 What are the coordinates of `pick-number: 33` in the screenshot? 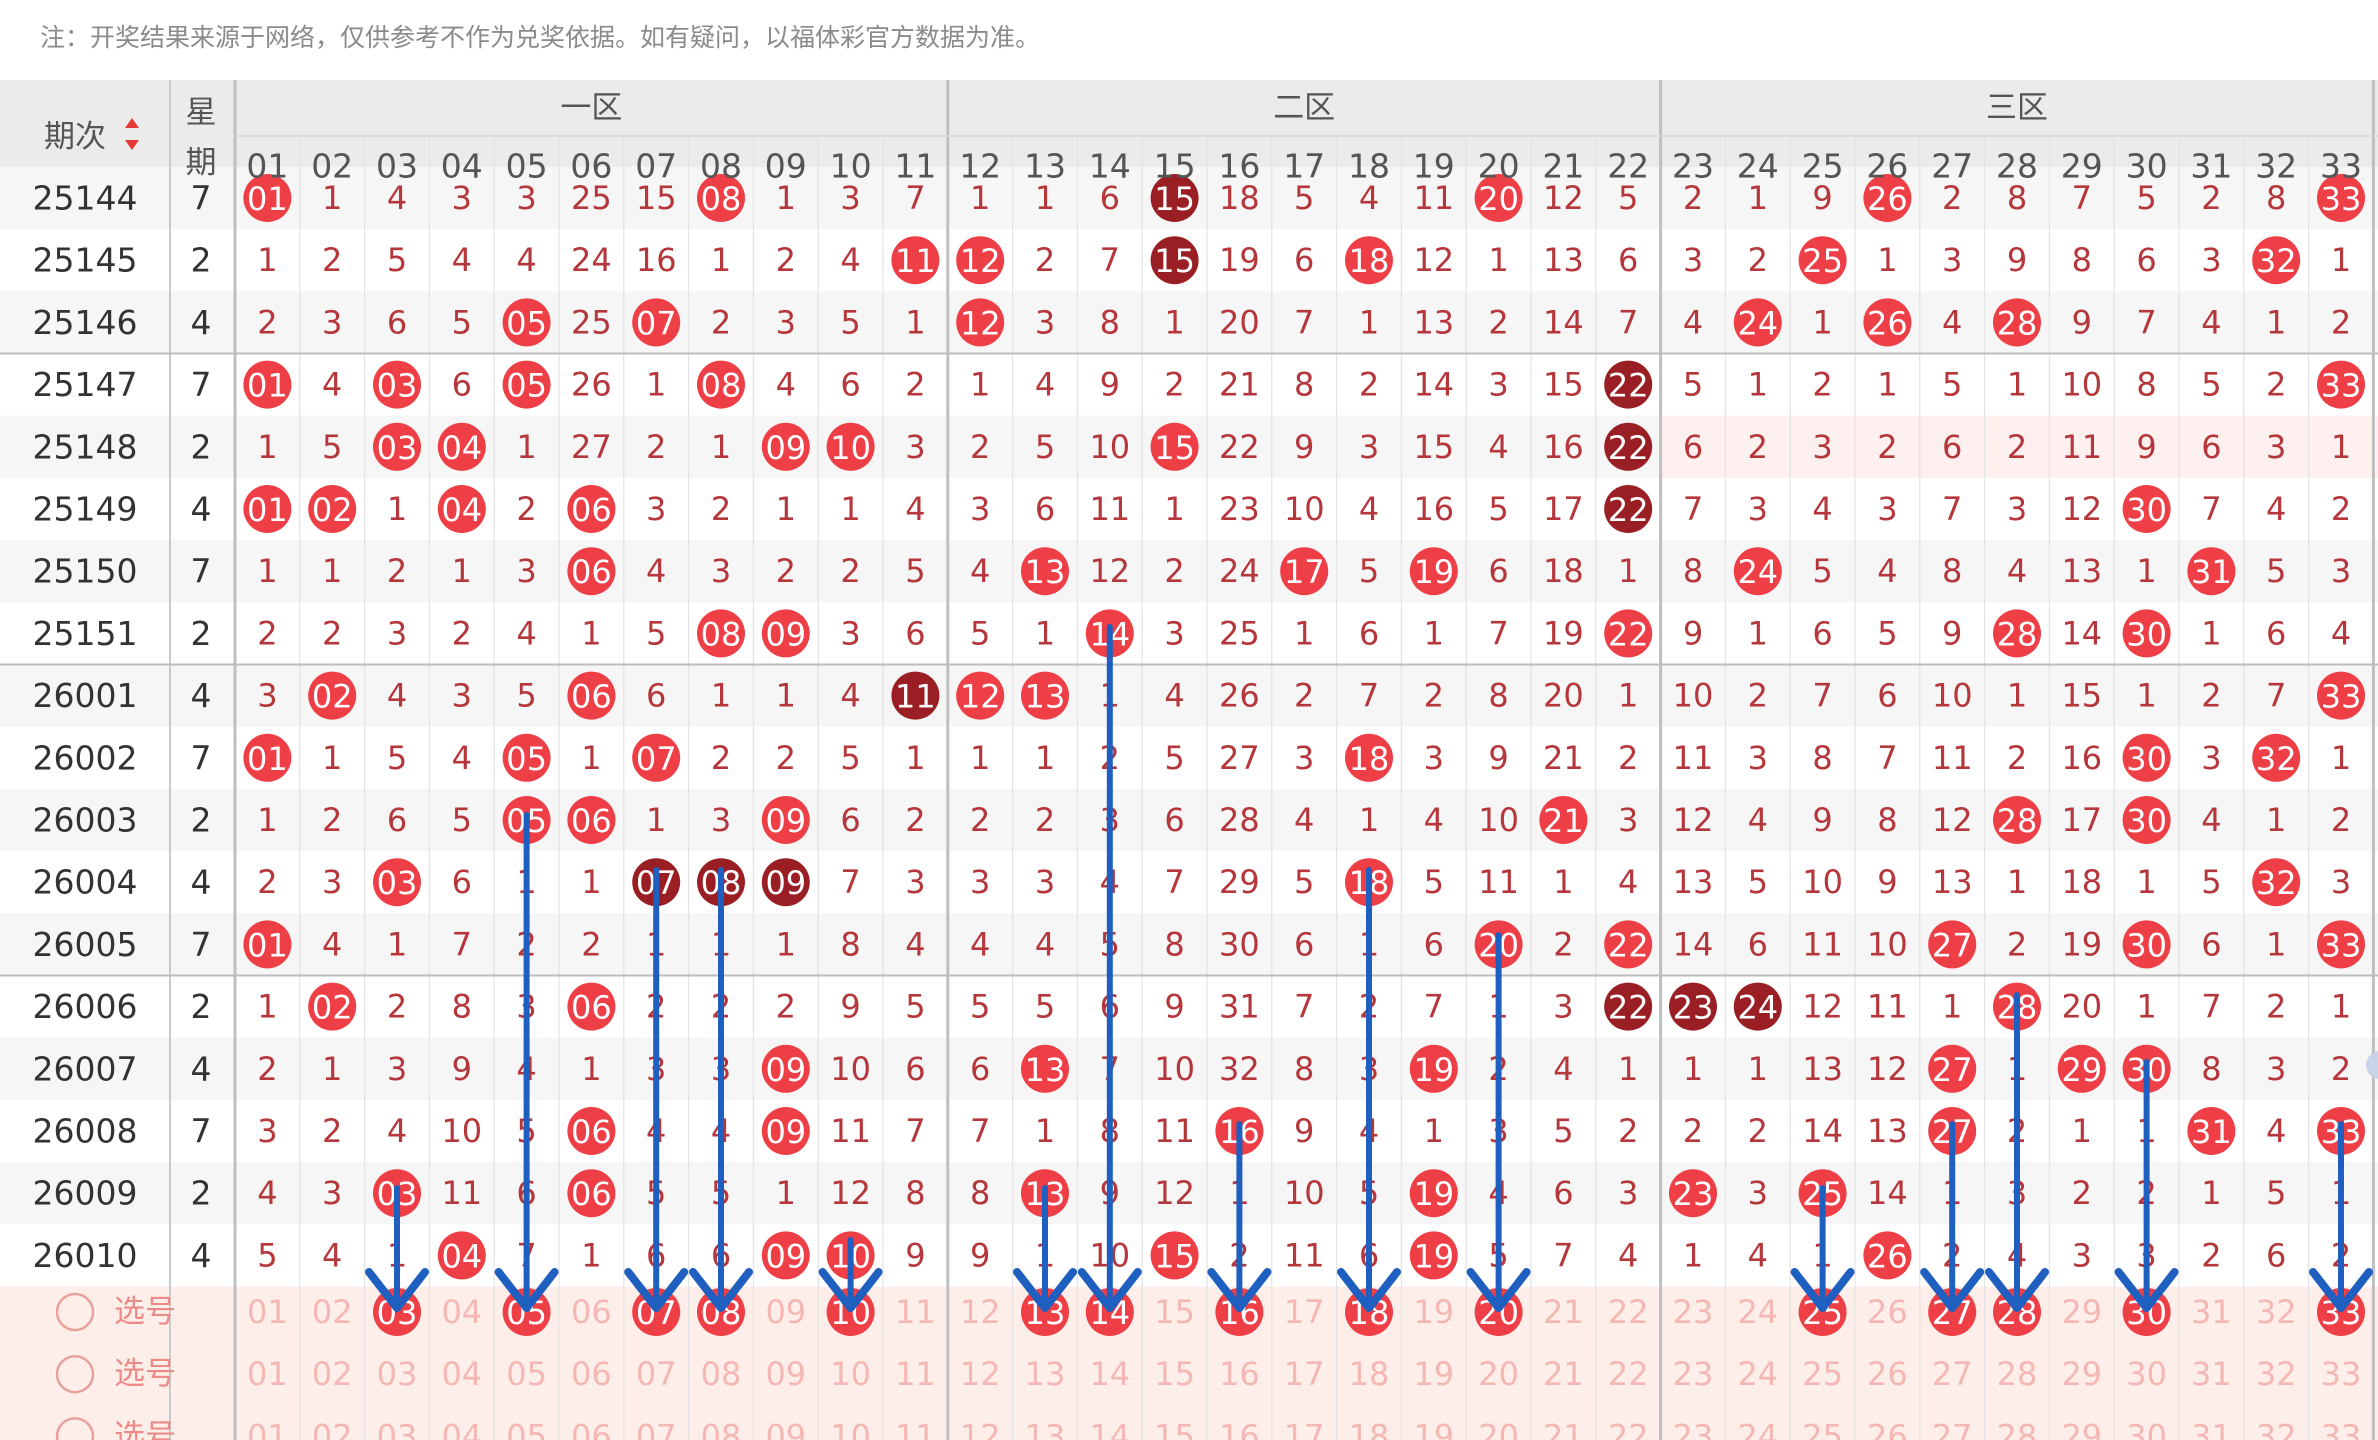 It's located at (2341, 1374).